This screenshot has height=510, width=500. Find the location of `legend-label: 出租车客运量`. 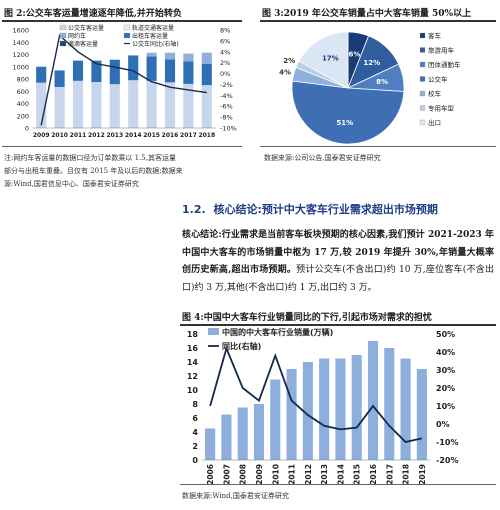

legend-label: 出租车客运量 is located at coordinates (150, 36).